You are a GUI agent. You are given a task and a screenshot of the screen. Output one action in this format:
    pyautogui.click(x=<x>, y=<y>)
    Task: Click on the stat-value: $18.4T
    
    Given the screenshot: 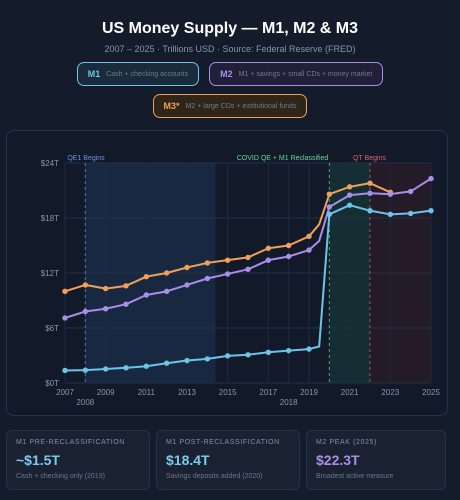 What is the action you would take?
    pyautogui.click(x=188, y=460)
    